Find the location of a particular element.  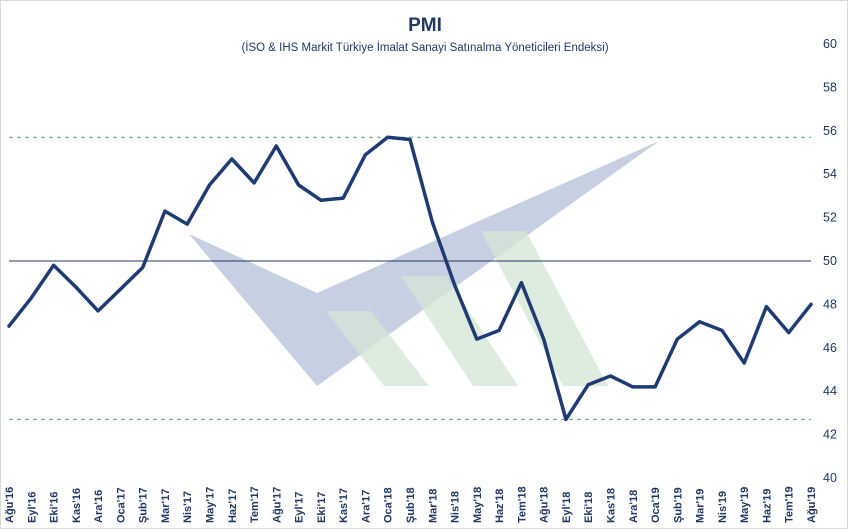

x-tick-label: Ağu'18 is located at coordinates (545, 505).